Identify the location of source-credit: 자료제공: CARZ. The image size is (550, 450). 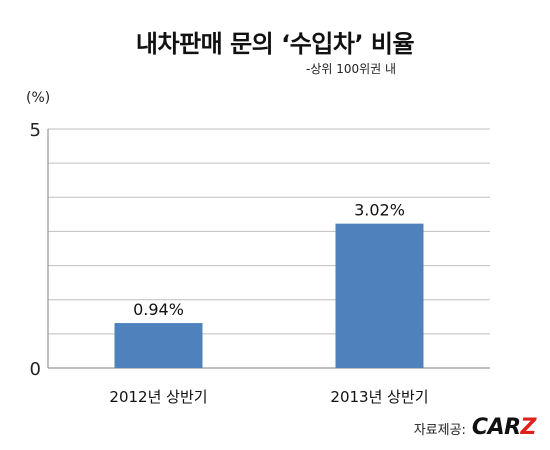
(475, 427).